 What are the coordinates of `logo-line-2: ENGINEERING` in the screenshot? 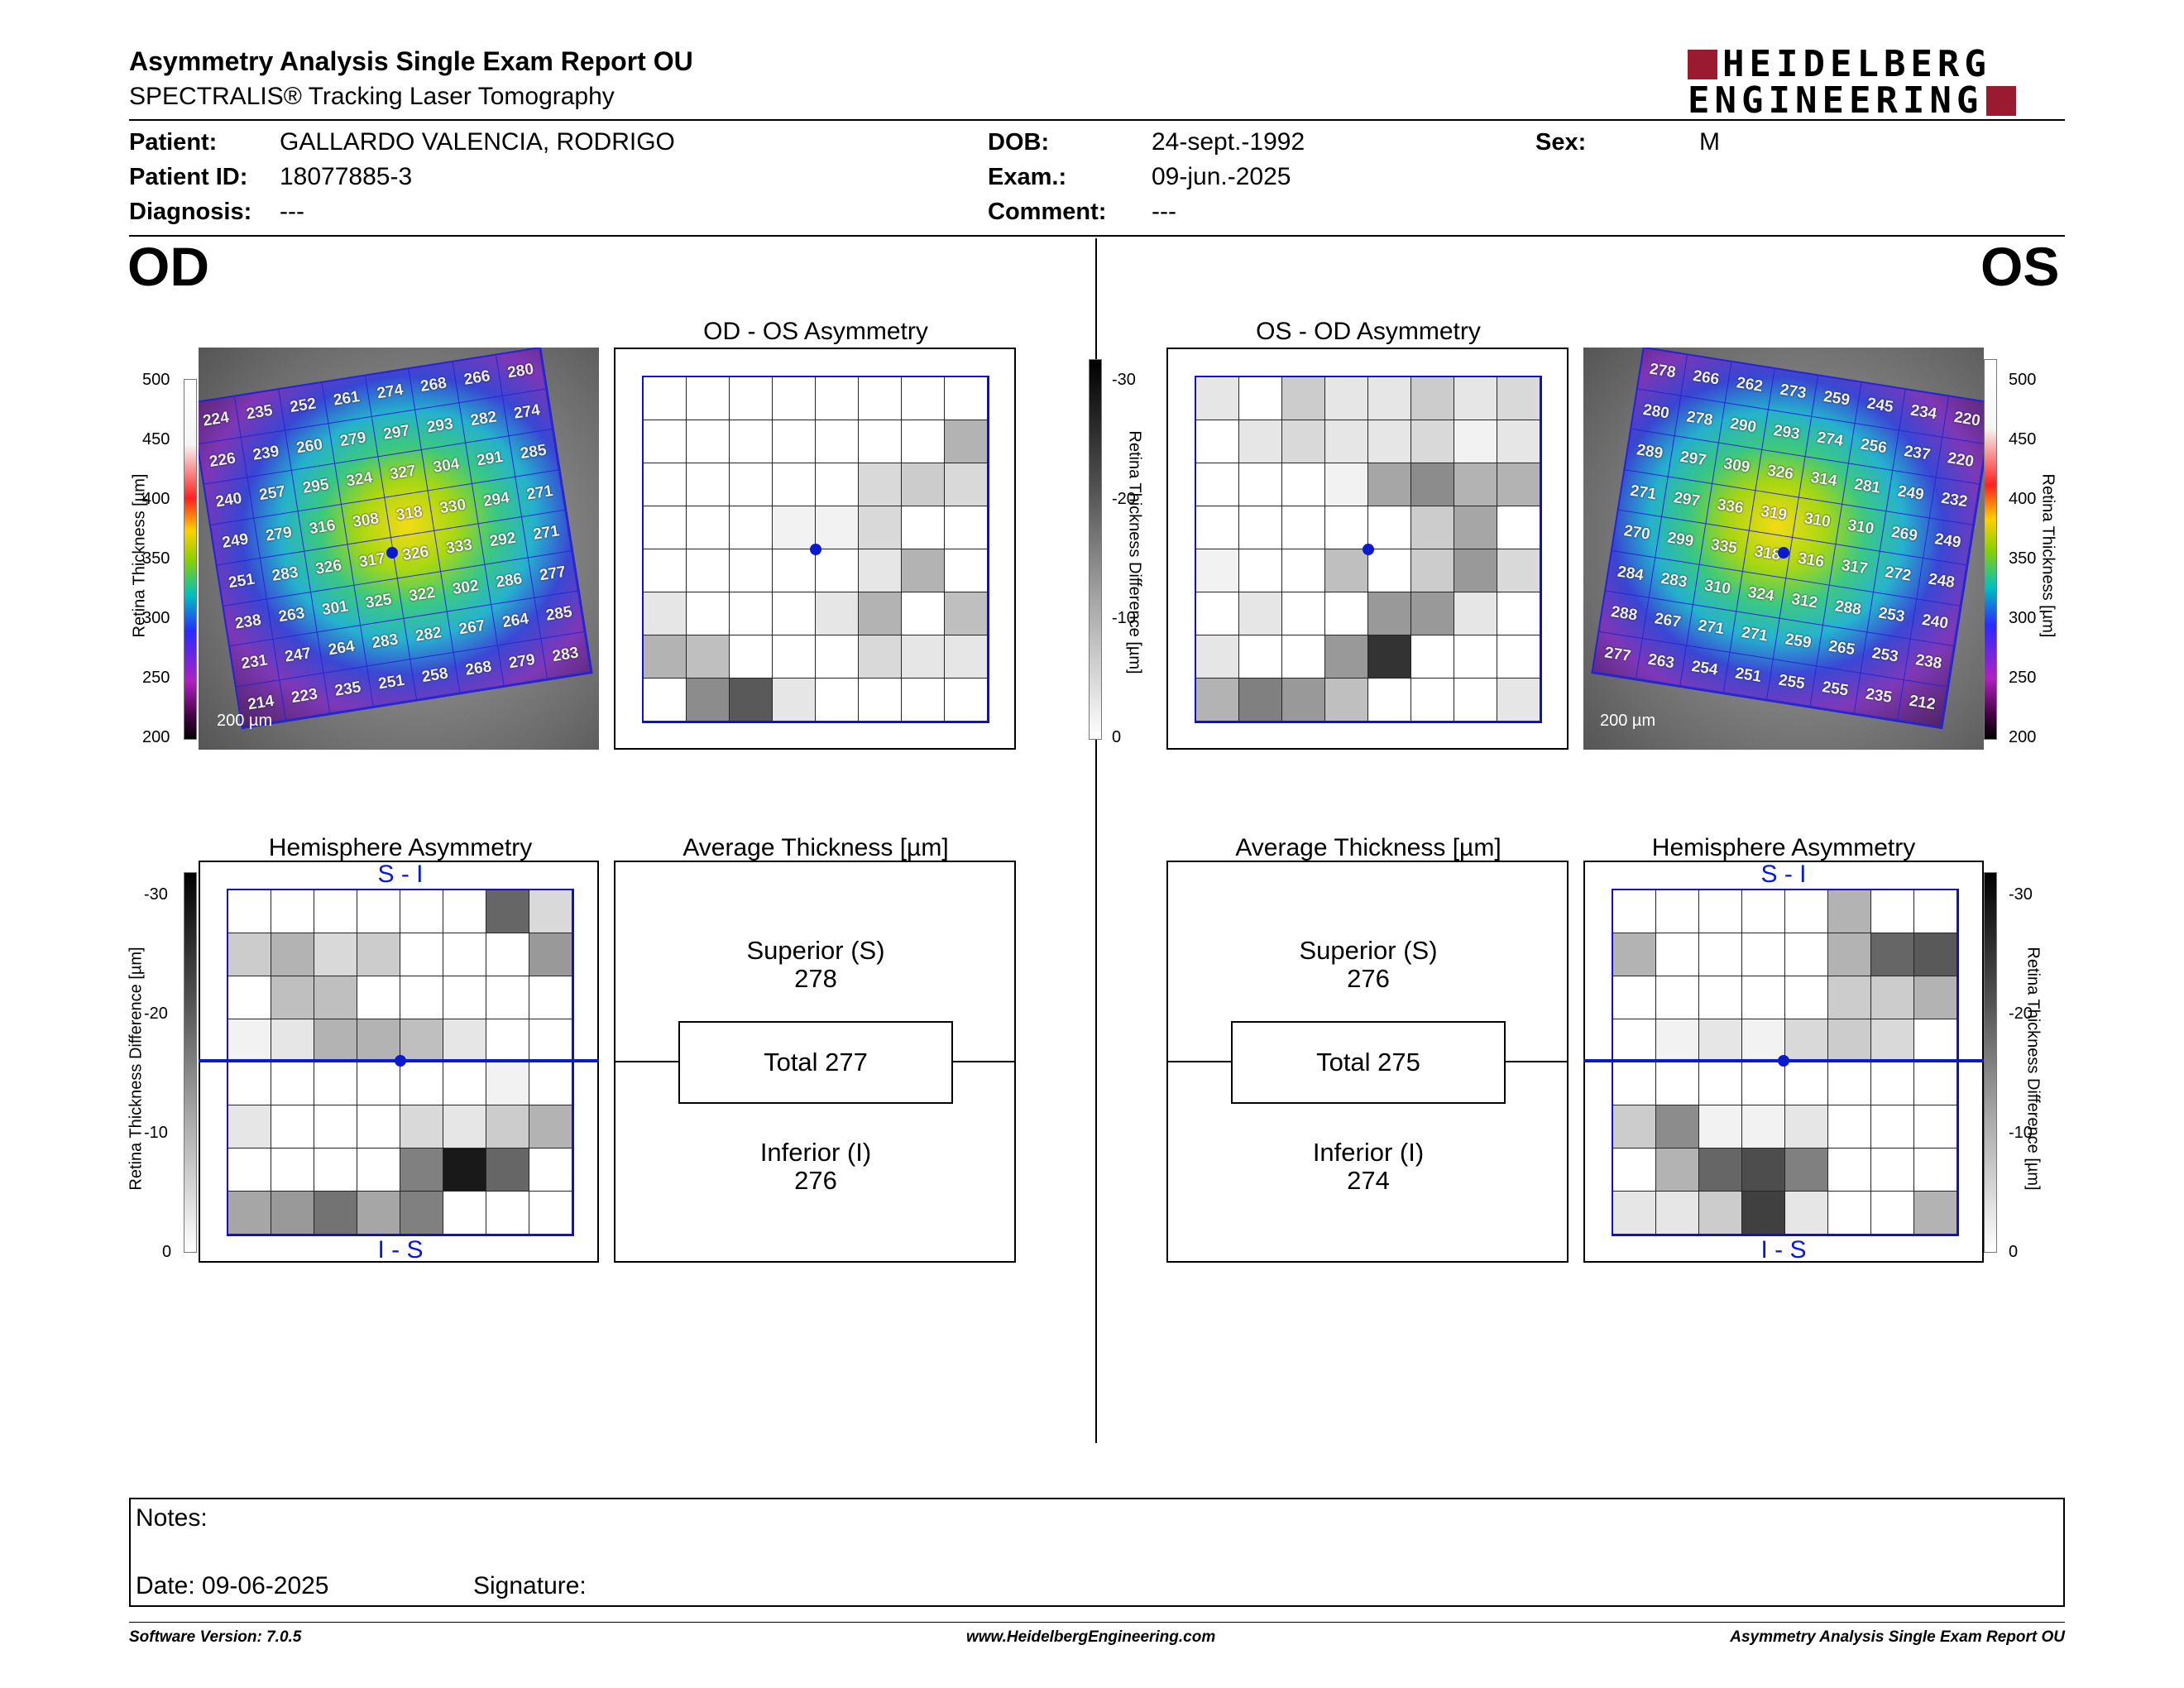 It's located at (1852, 100).